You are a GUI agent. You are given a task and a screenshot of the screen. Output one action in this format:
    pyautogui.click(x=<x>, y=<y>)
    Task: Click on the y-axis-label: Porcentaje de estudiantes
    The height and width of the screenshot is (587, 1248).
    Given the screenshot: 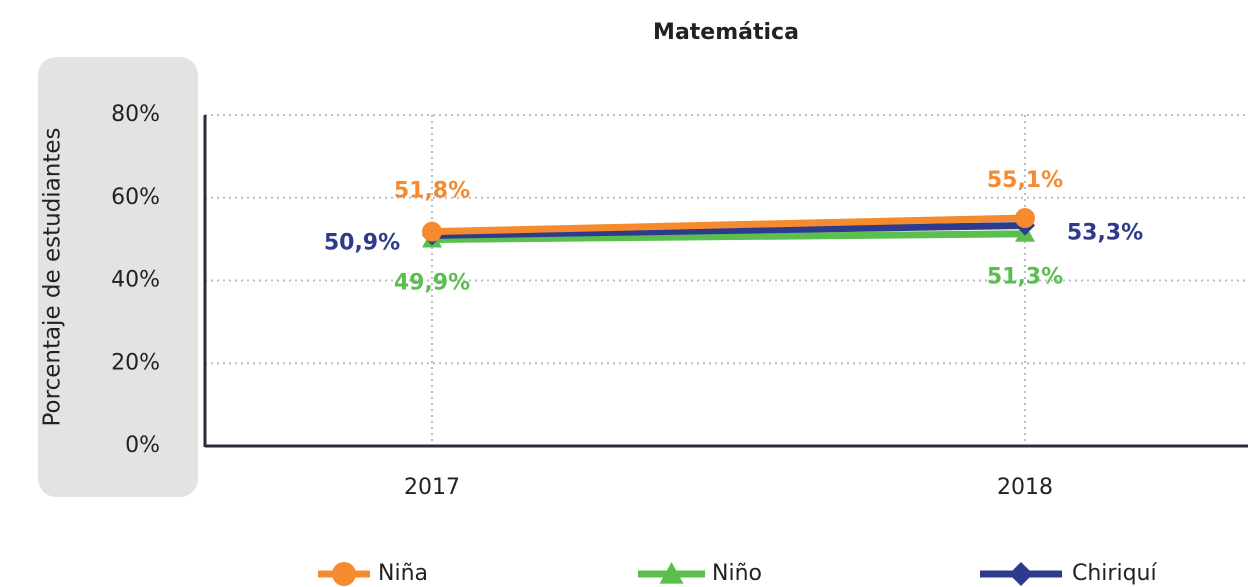 What is the action you would take?
    pyautogui.click(x=53, y=276)
    